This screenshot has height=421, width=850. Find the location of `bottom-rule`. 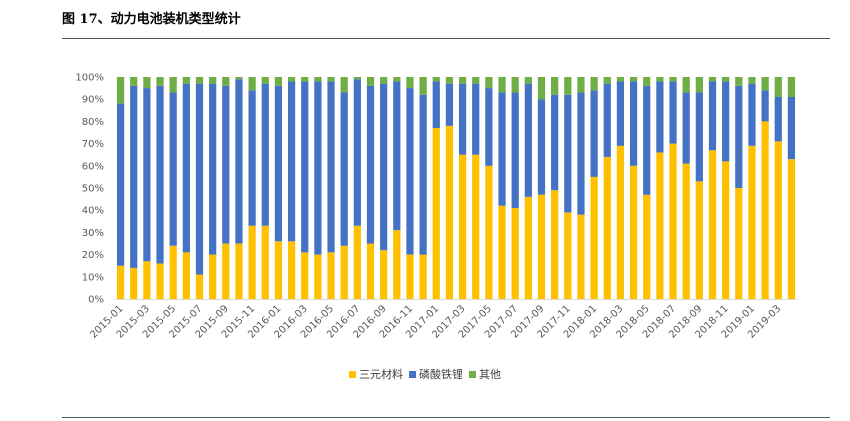

bottom-rule is located at coordinates (446, 417).